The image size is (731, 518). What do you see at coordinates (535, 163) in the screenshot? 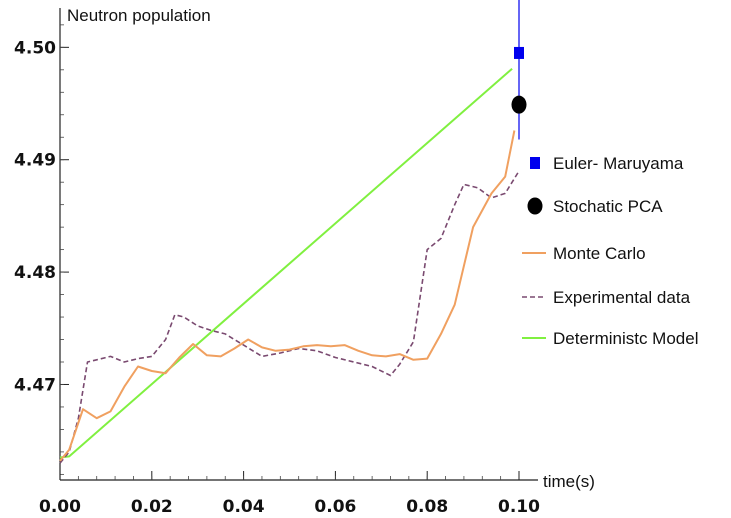
I see `legend-swatch-euler-maruyama` at bounding box center [535, 163].